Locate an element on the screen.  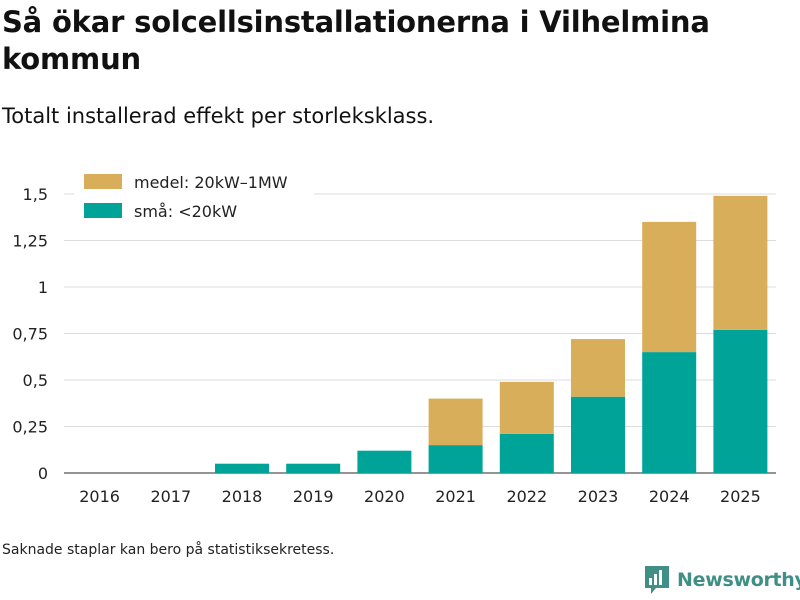
legend-label: medel: 20kW–1MW is located at coordinates (211, 182).